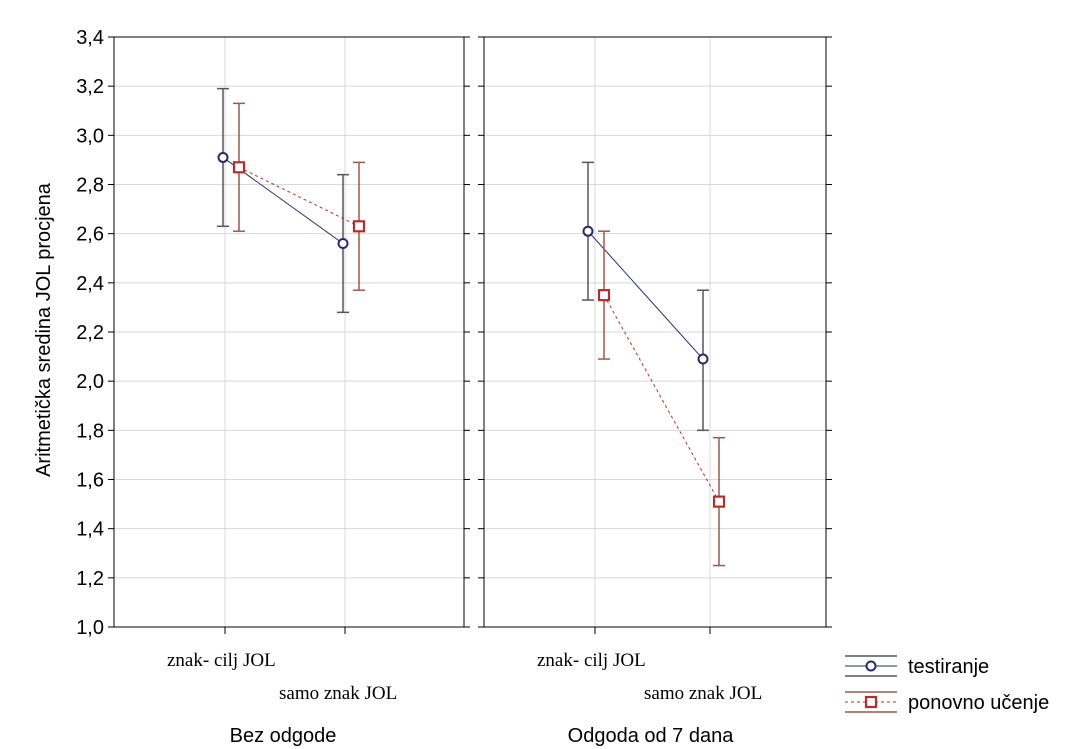  I want to click on y-tick-label: 3,0, so click(90, 136).